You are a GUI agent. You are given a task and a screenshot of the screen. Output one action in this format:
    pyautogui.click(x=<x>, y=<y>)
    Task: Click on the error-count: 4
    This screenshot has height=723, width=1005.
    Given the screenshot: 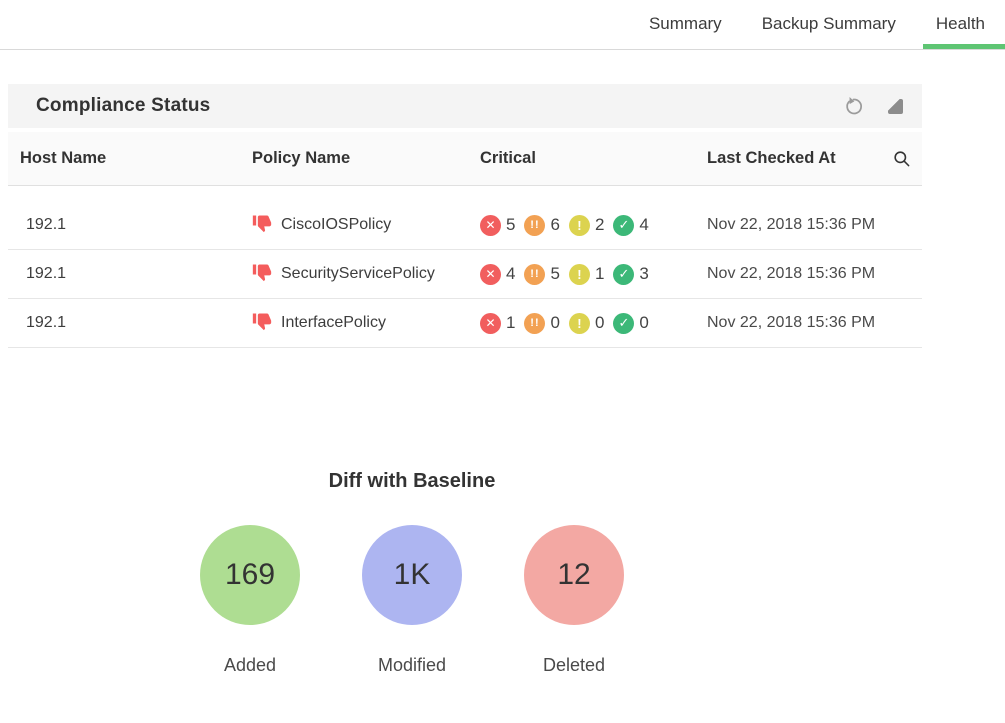 What is the action you would take?
    pyautogui.click(x=511, y=273)
    